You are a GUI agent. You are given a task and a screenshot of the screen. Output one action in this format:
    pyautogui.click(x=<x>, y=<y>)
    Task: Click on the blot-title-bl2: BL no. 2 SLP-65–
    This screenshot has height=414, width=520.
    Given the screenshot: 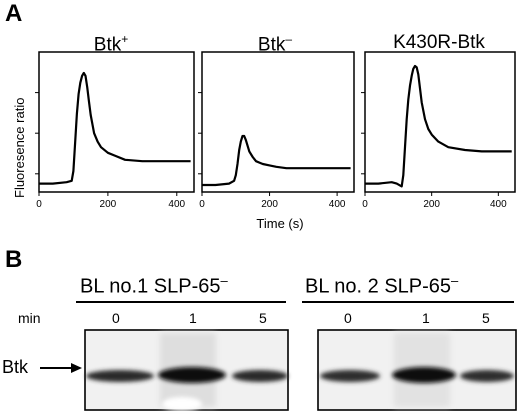 What is the action you would take?
    pyautogui.click(x=382, y=285)
    